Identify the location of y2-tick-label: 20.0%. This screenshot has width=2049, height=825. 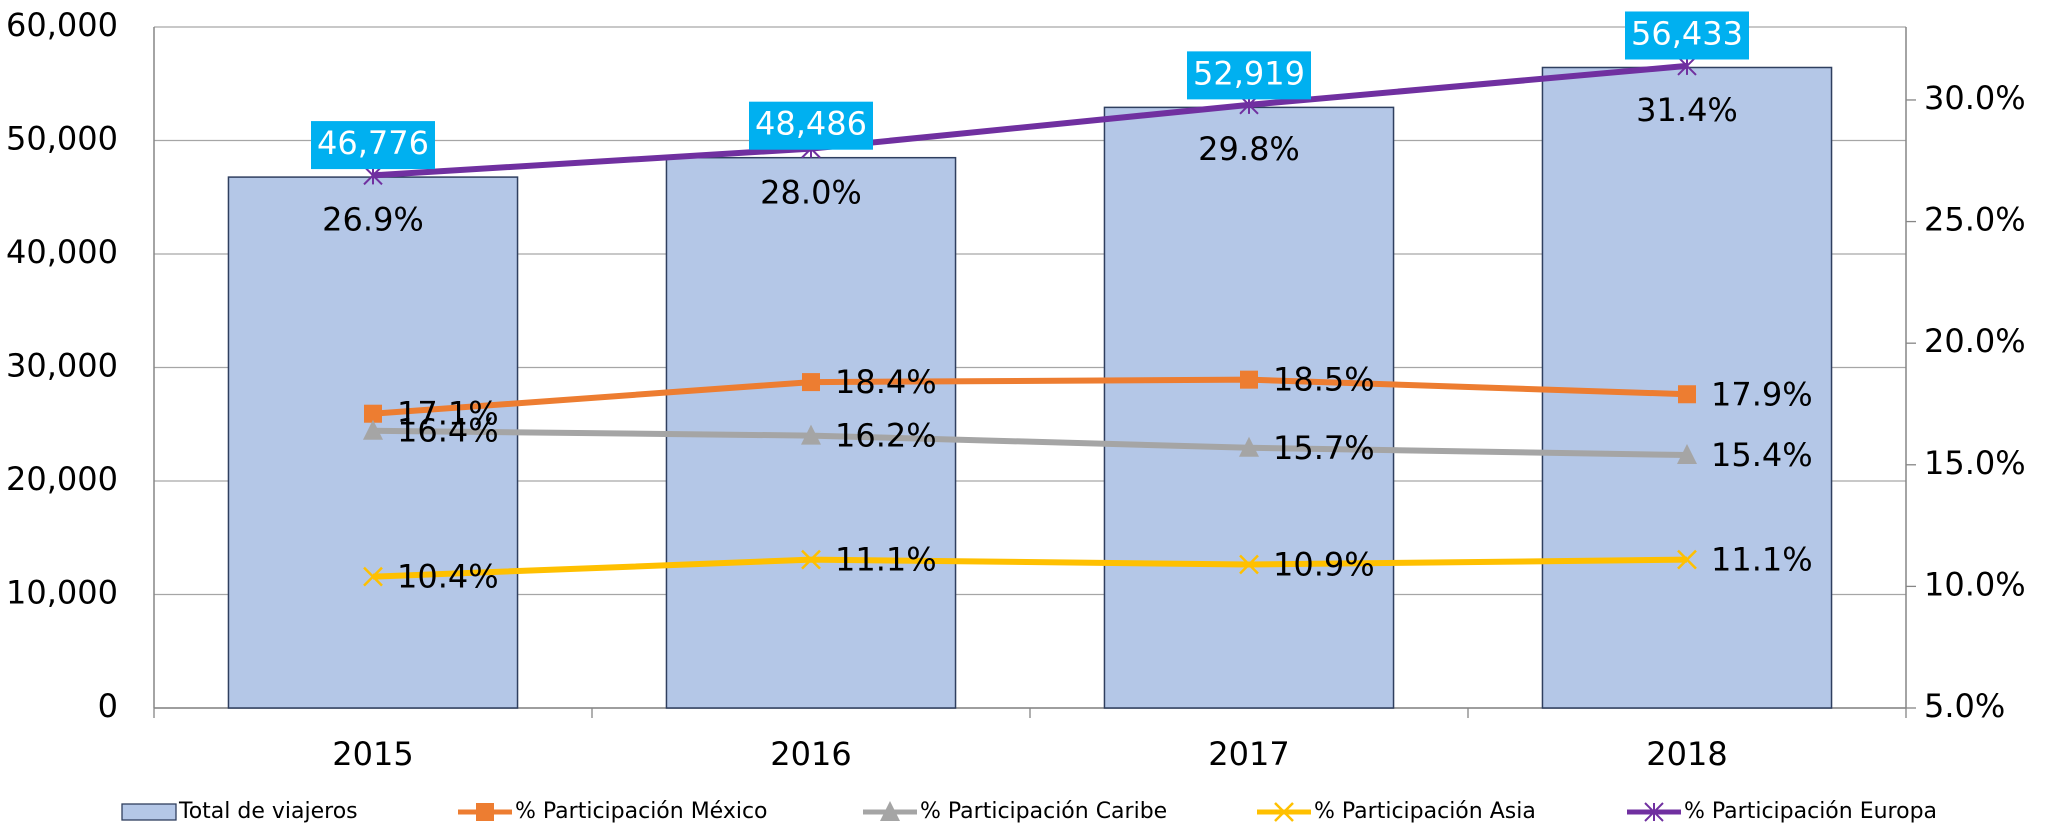
(1975, 341).